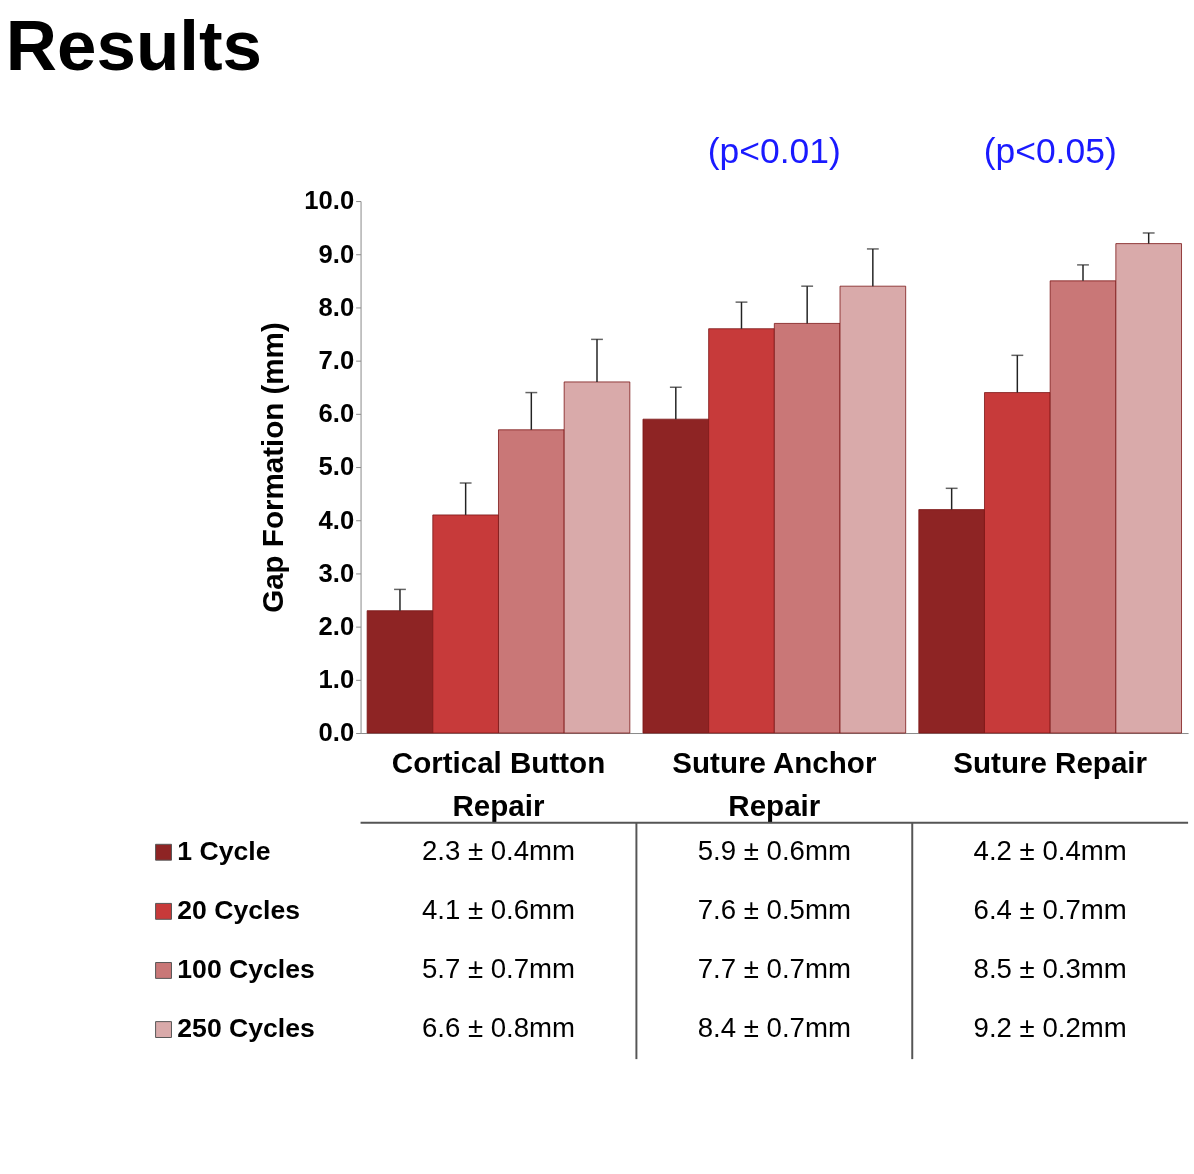 The image size is (1194, 1174). I want to click on legend-label: 250 Cycles, so click(246, 1028).